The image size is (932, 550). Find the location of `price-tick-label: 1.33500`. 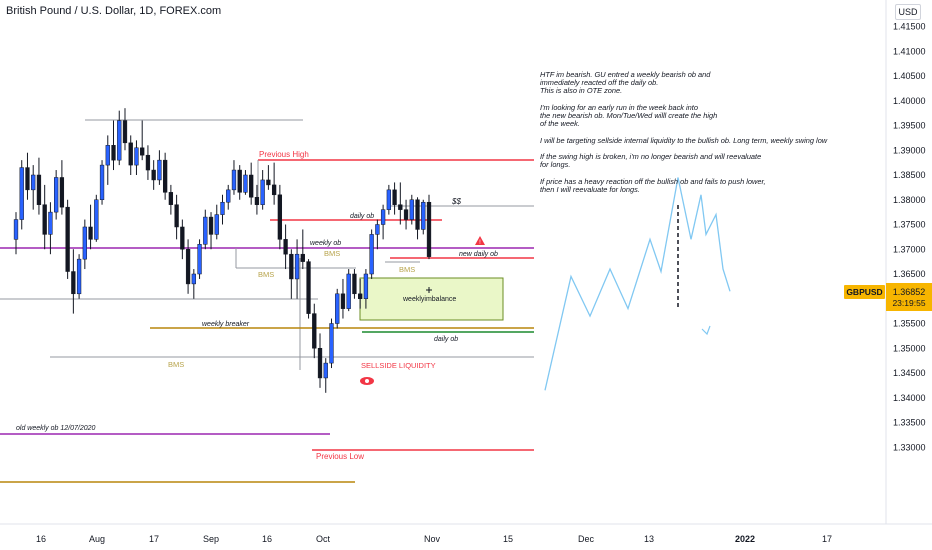

price-tick-label: 1.33500 is located at coordinates (909, 423).